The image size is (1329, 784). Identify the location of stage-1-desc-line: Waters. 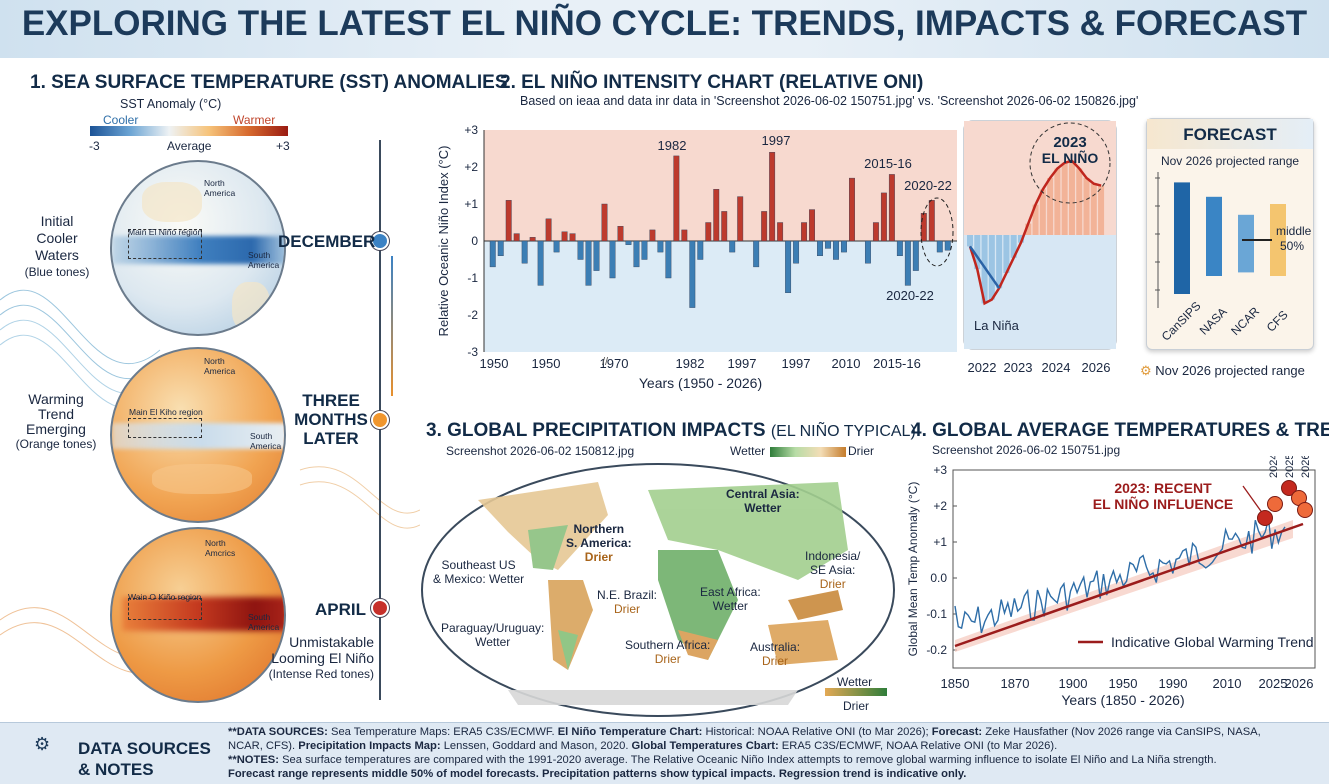
(57, 255).